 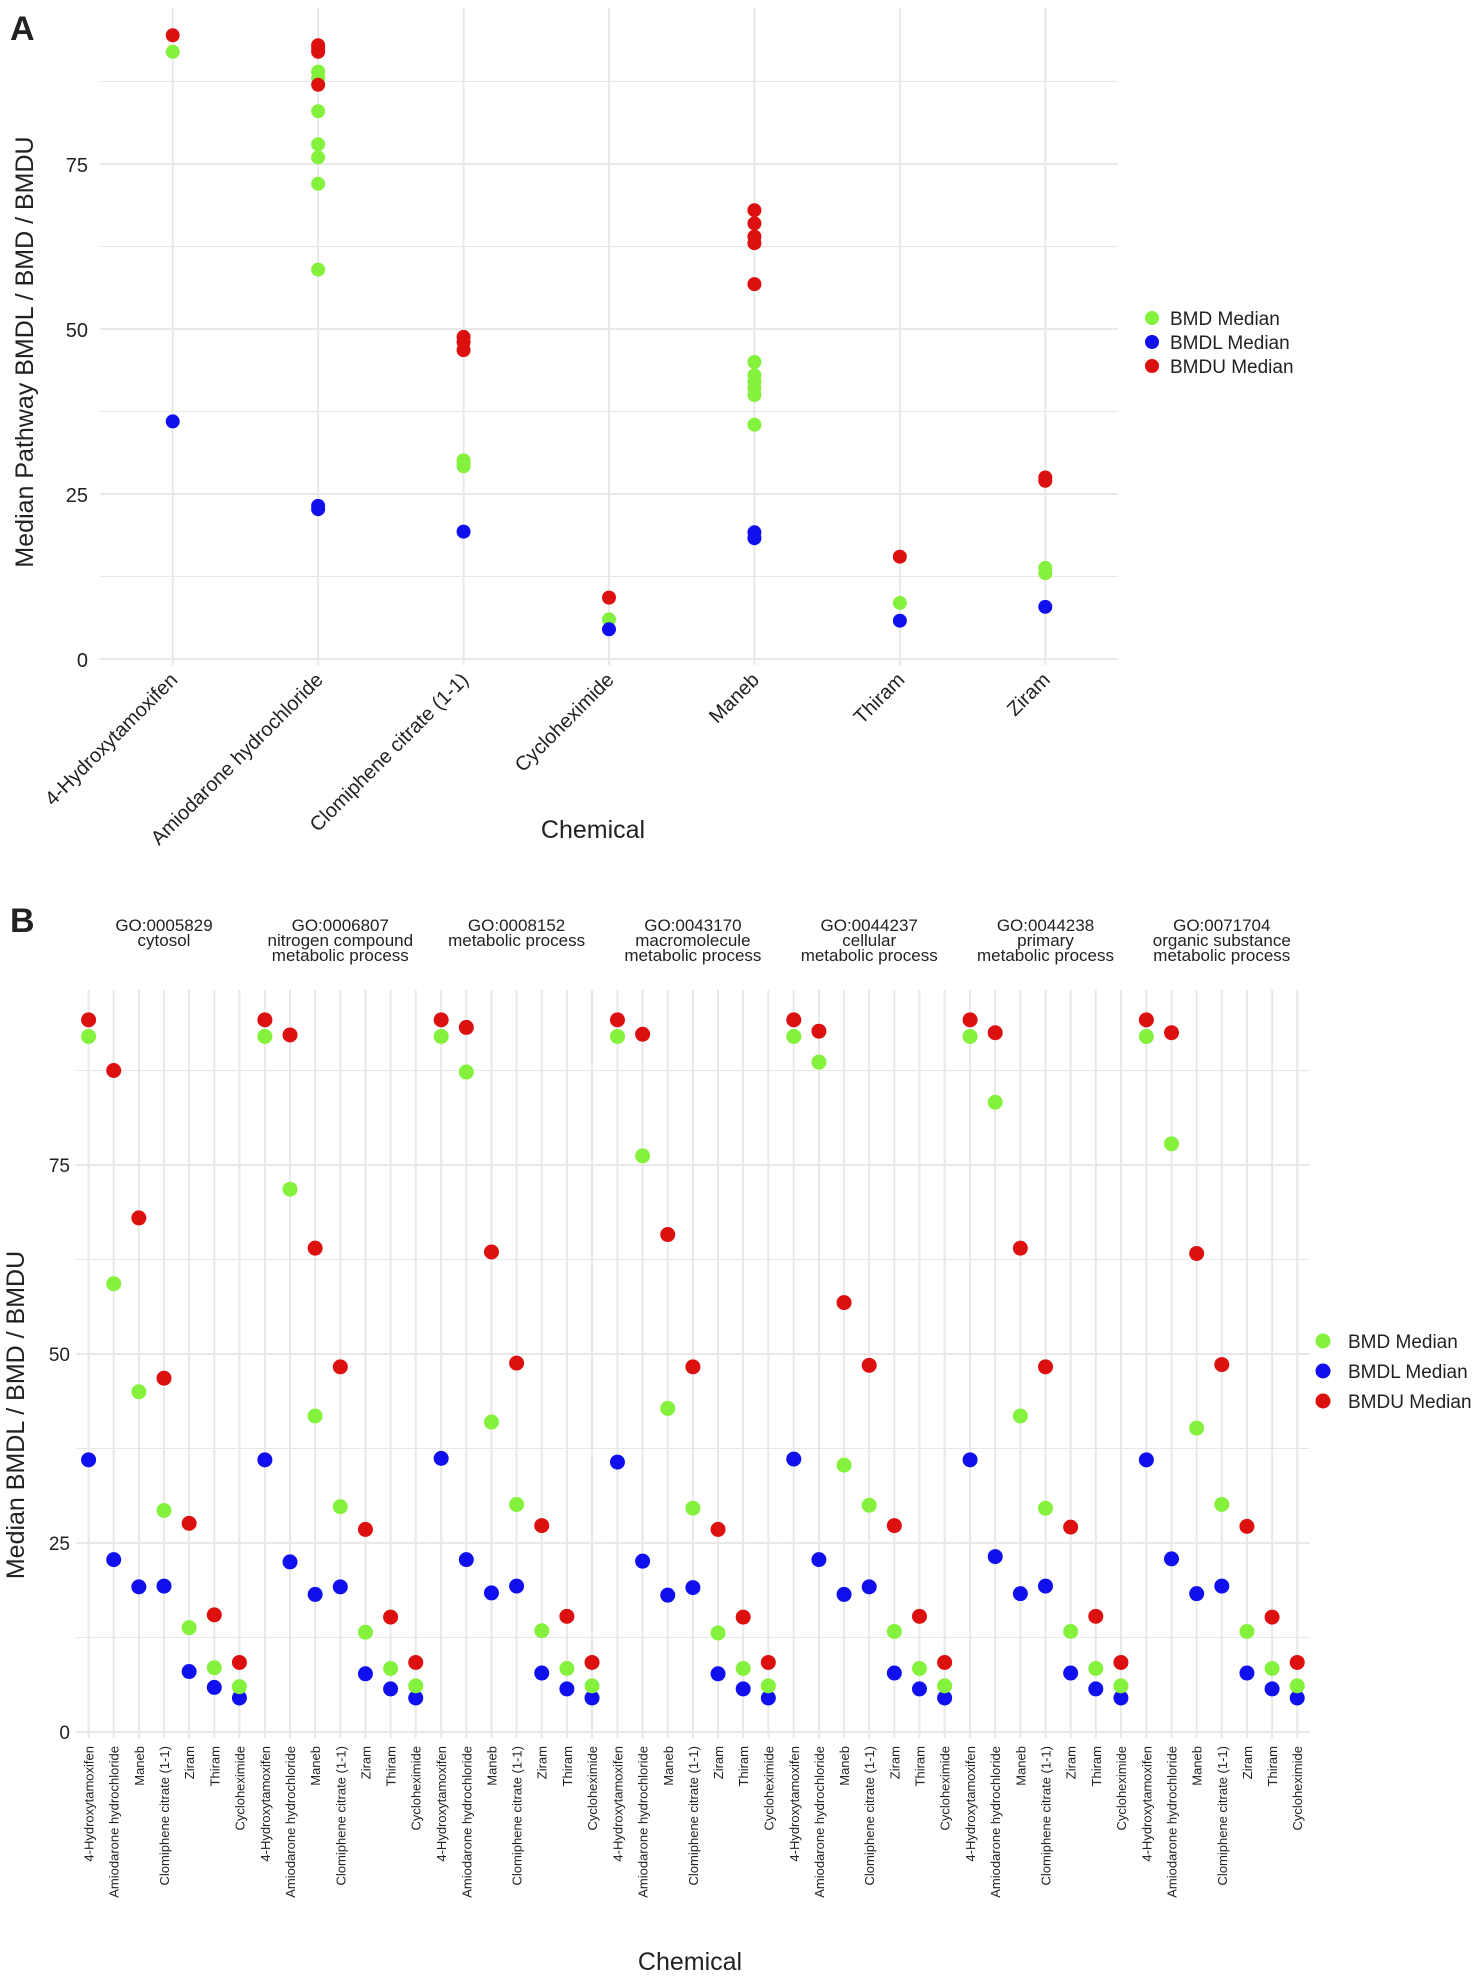 I want to click on legend-label: BMDU Median, so click(x=1410, y=1402).